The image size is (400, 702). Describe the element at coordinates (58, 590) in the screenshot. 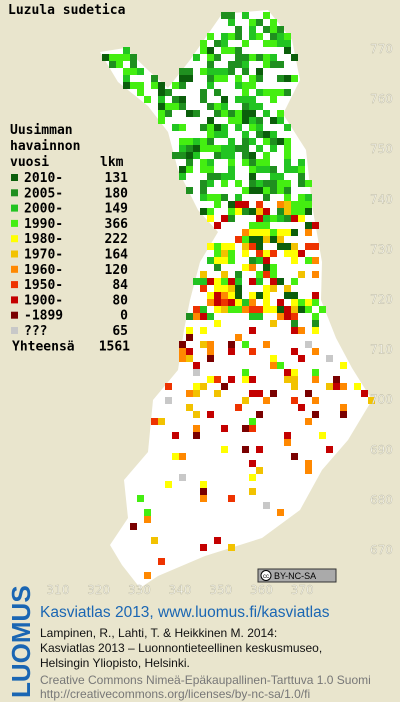

I see `x-tick-label: 310` at that location.